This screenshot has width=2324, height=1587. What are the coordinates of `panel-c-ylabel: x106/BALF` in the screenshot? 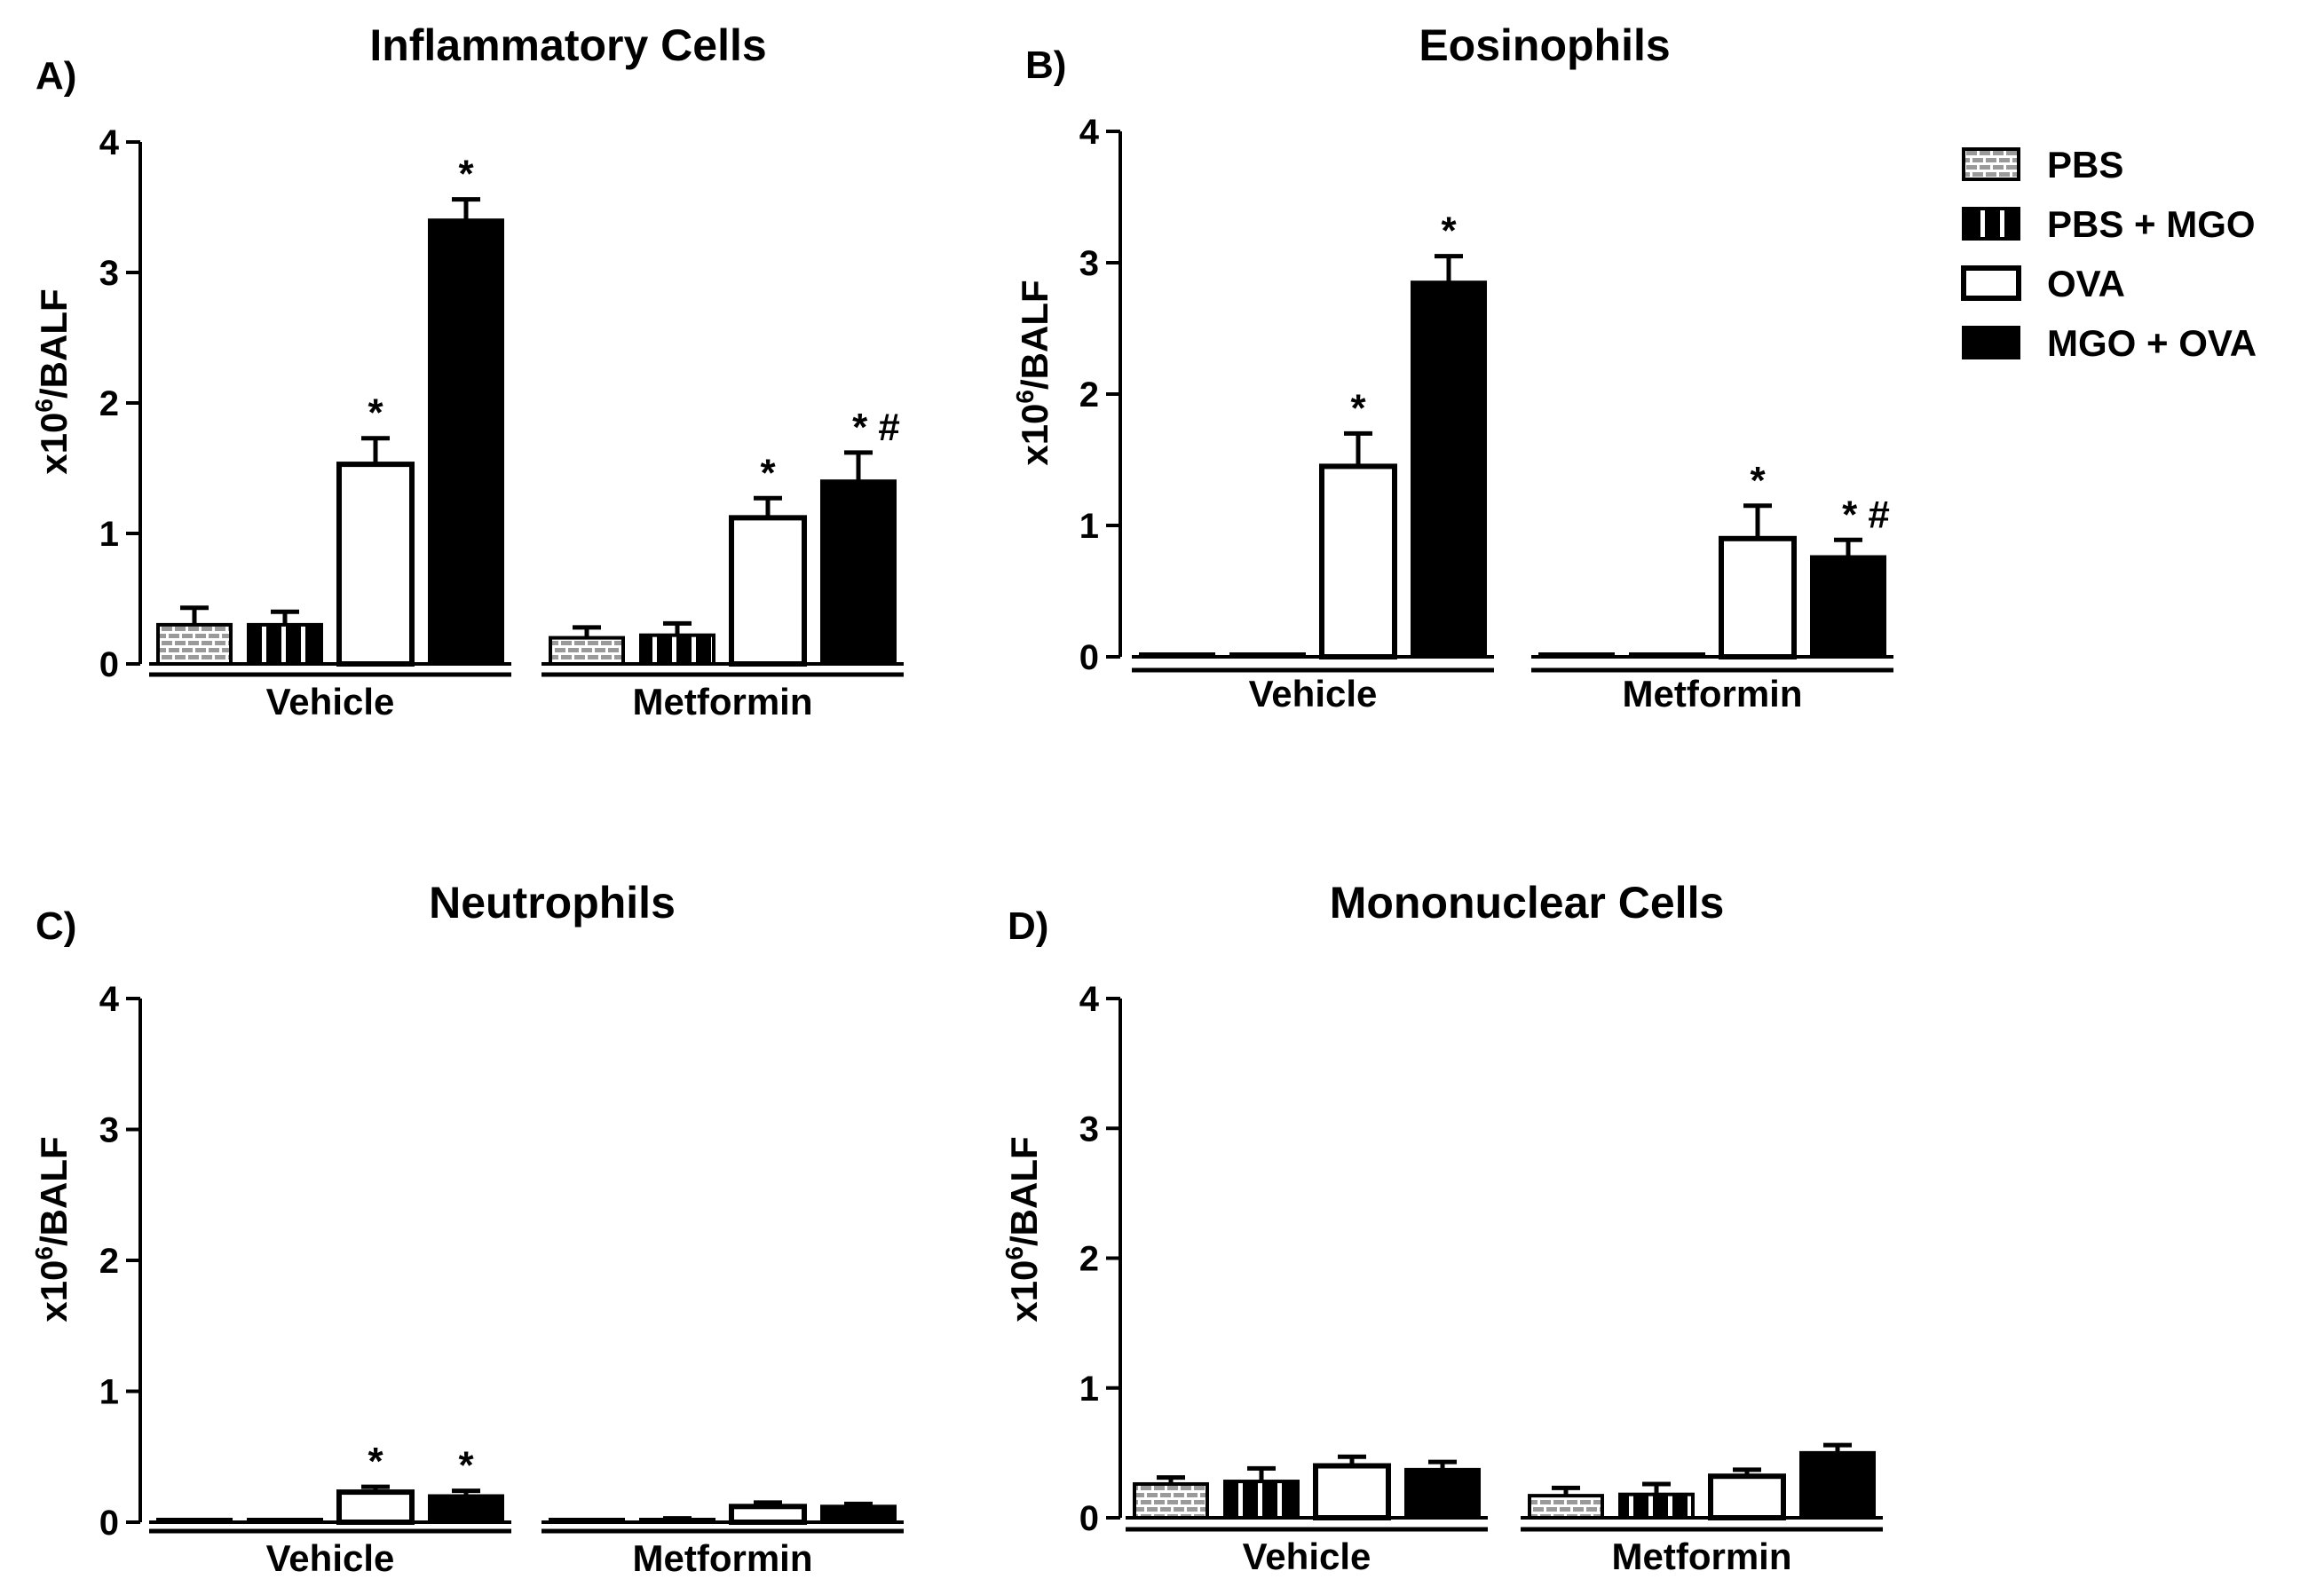 It's located at (52, 1229).